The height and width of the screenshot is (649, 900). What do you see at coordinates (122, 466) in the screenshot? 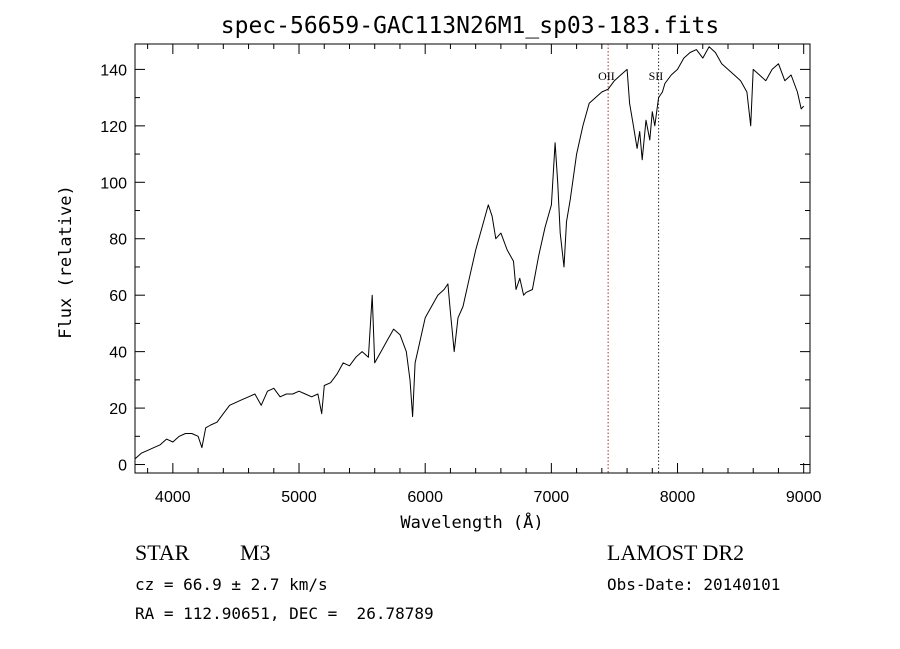
I see `y-tick-label: 0` at bounding box center [122, 466].